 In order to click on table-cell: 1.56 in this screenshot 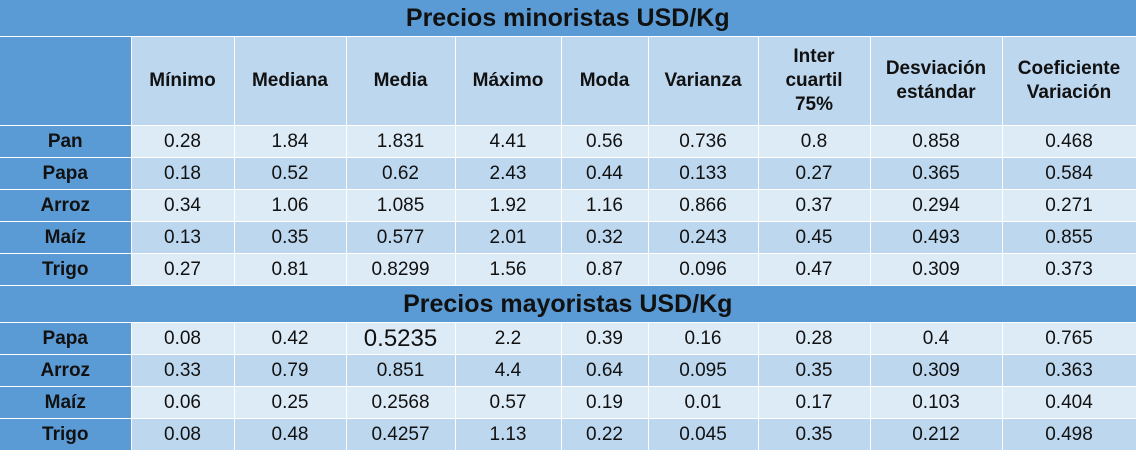, I will do `click(508, 269)`.